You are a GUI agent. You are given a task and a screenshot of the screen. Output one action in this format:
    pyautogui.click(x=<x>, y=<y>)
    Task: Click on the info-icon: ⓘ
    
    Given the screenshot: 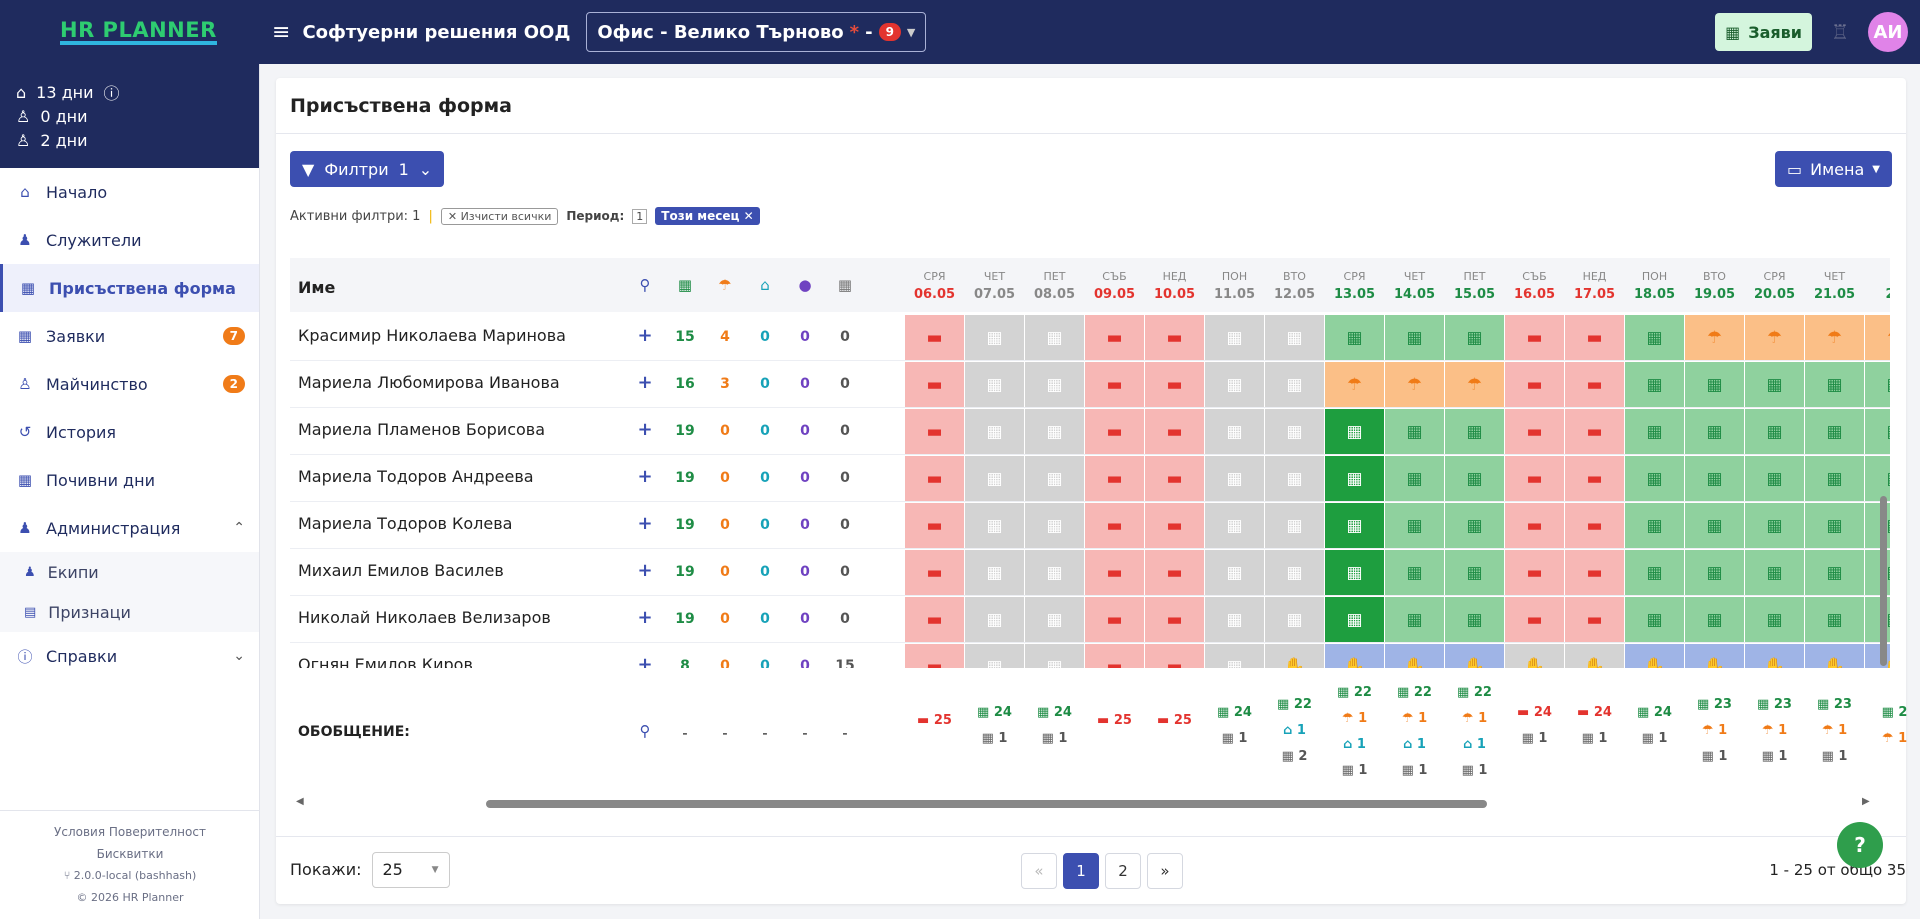 What is the action you would take?
    pyautogui.click(x=111, y=93)
    